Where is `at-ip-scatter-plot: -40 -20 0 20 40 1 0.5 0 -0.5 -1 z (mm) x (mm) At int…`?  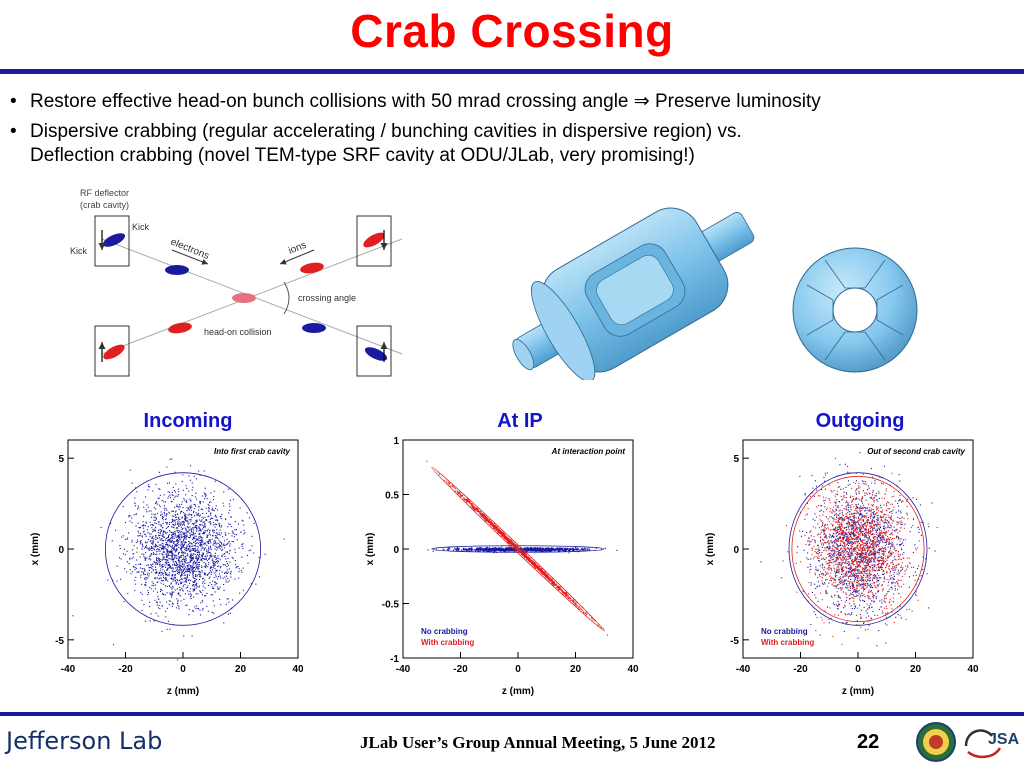 at-ip-scatter-plot: -40 -20 0 20 40 1 0.5 0 -0.5 -1 z (mm) x (mm) At int… is located at coordinates (502, 566).